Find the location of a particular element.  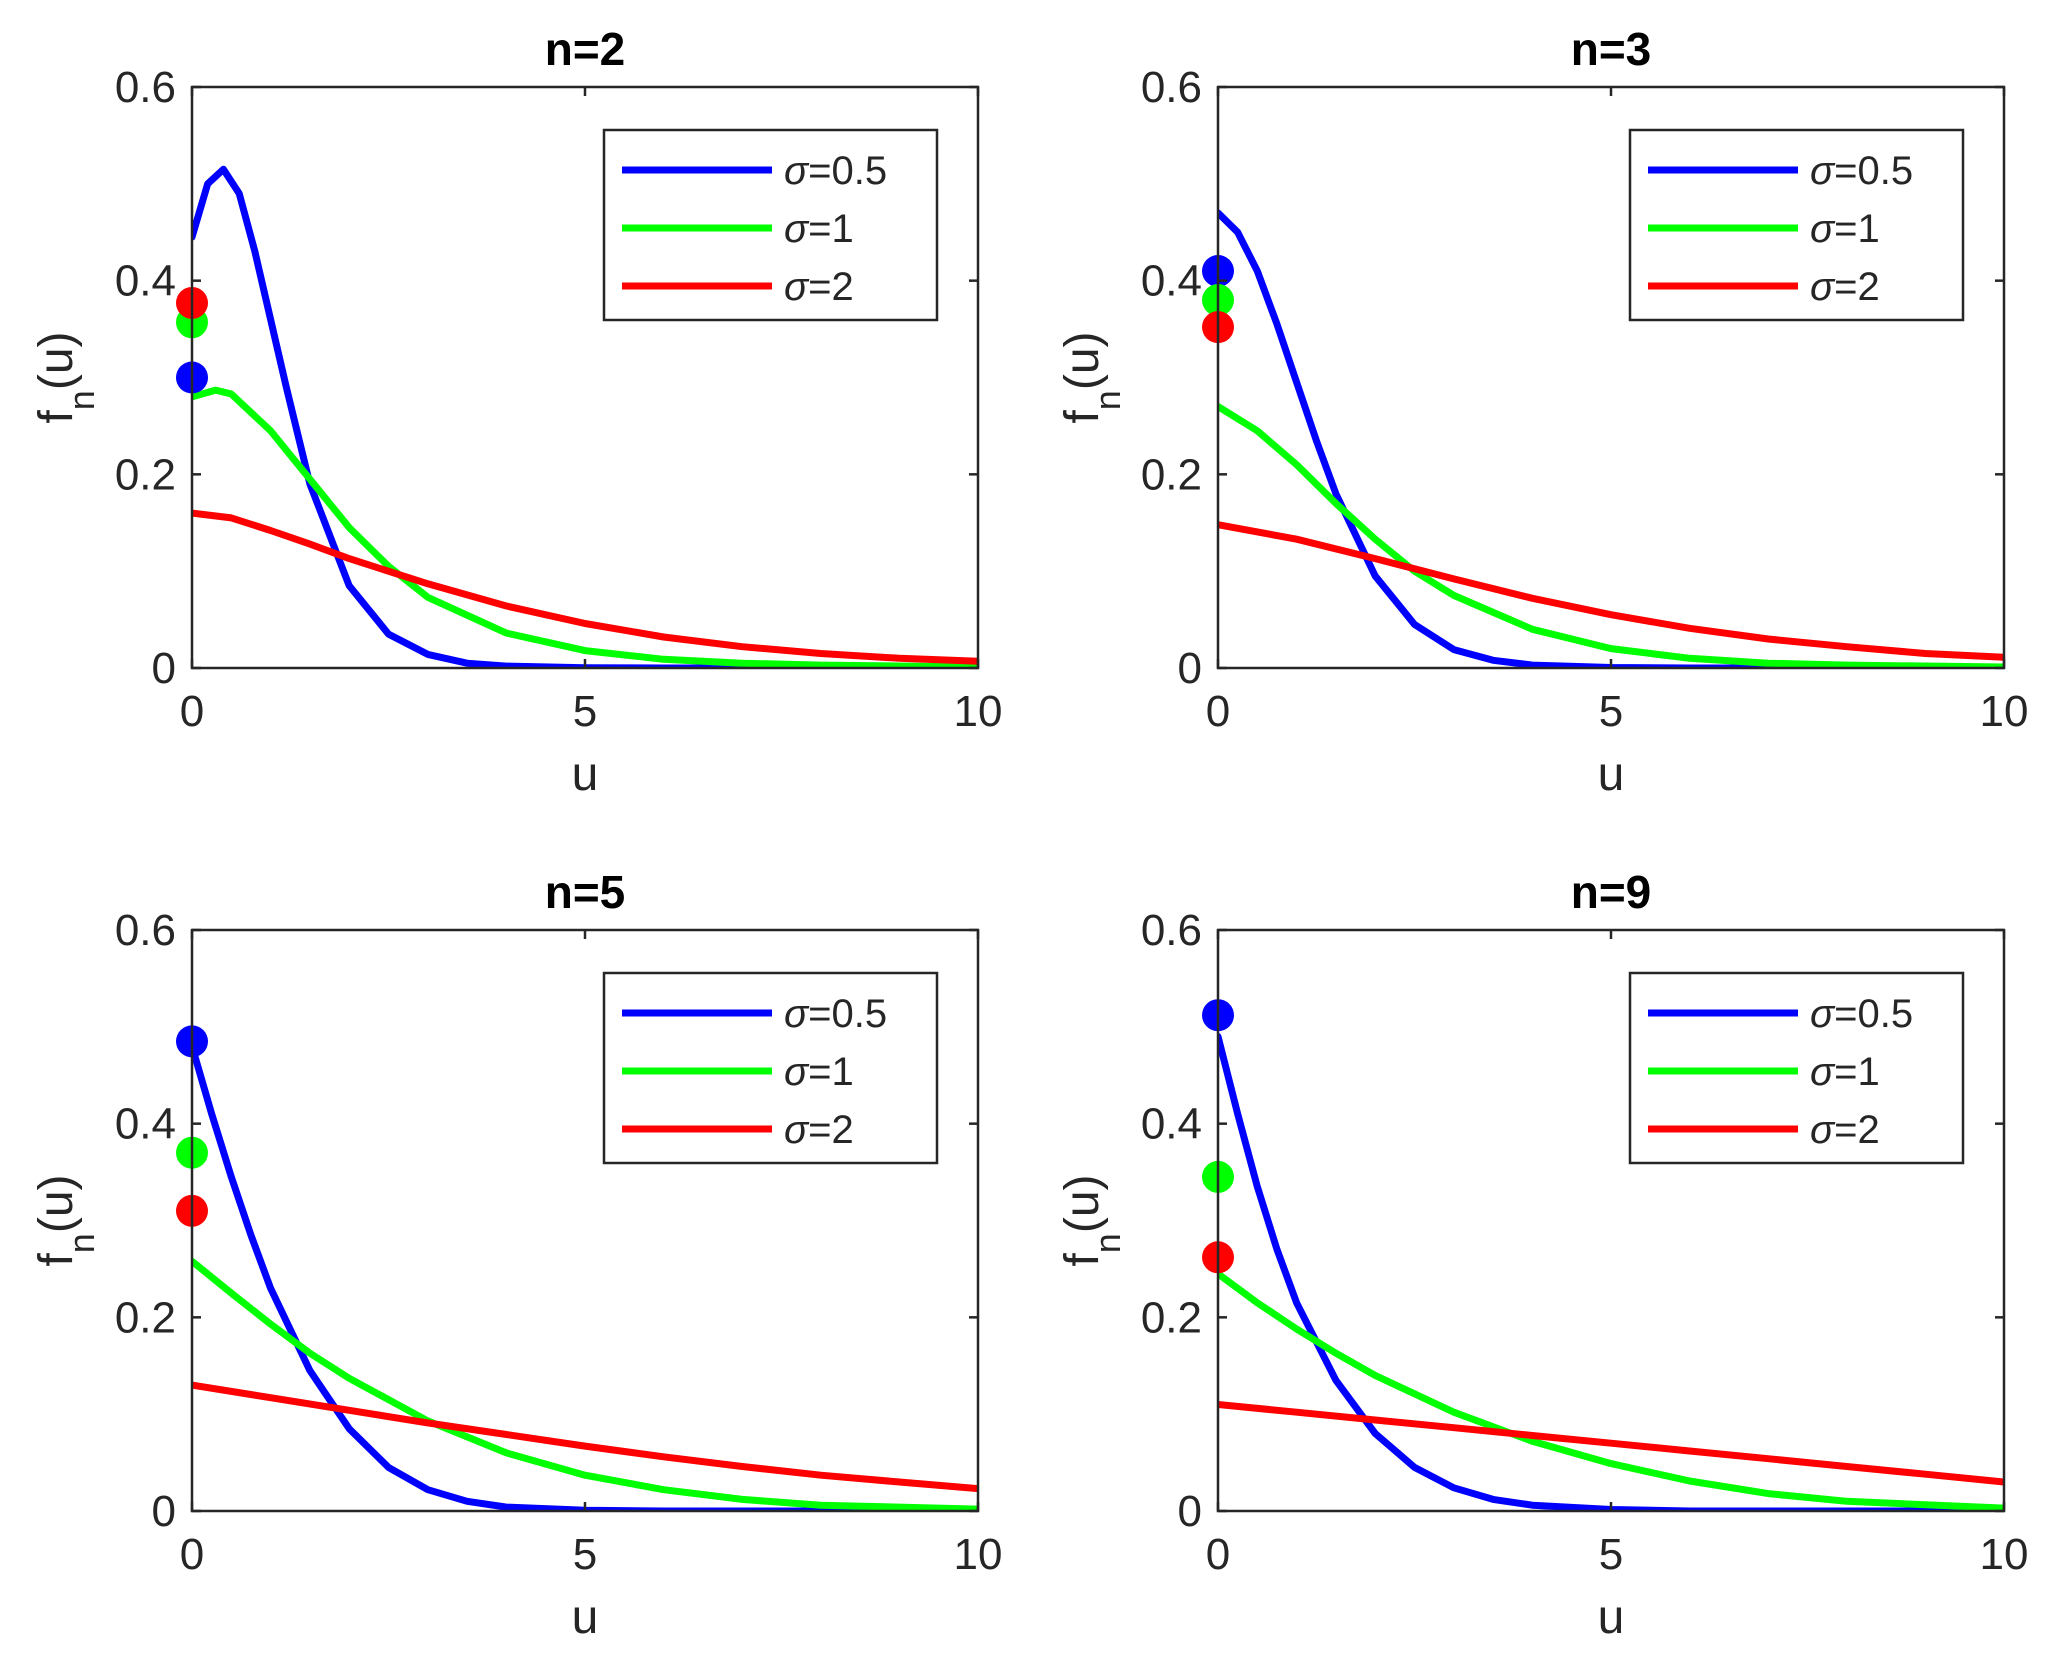

panel-title: n=9 is located at coordinates (1611, 892).